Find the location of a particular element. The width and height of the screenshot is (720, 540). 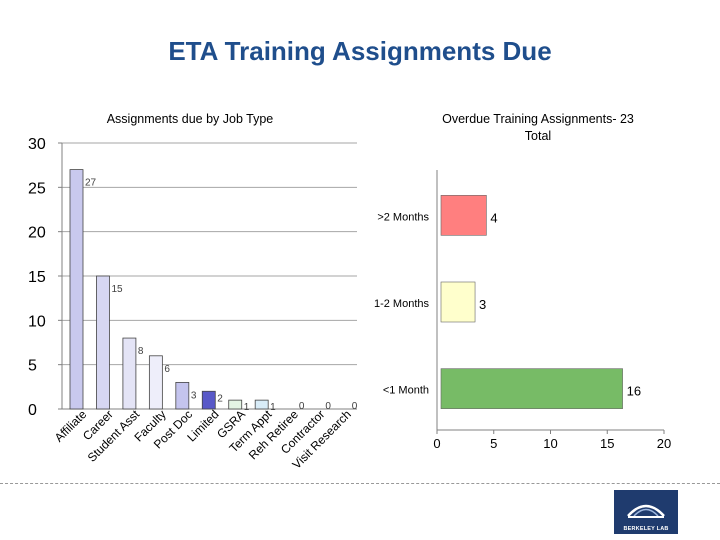

bar-term-appt is located at coordinates (261, 404).